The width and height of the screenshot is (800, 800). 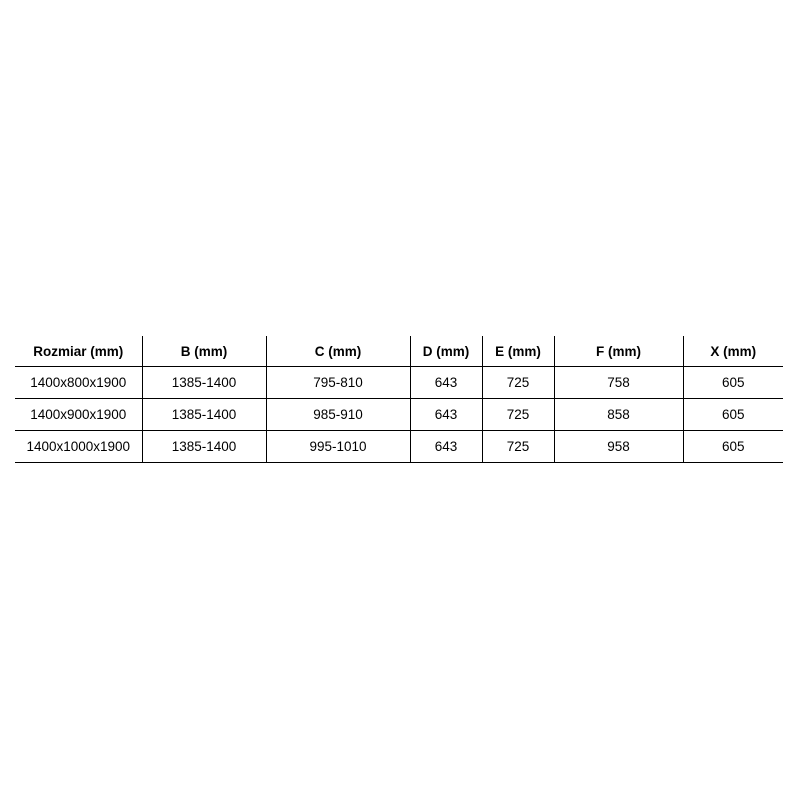 What do you see at coordinates (337, 446) in the screenshot?
I see `cell: 995-1010` at bounding box center [337, 446].